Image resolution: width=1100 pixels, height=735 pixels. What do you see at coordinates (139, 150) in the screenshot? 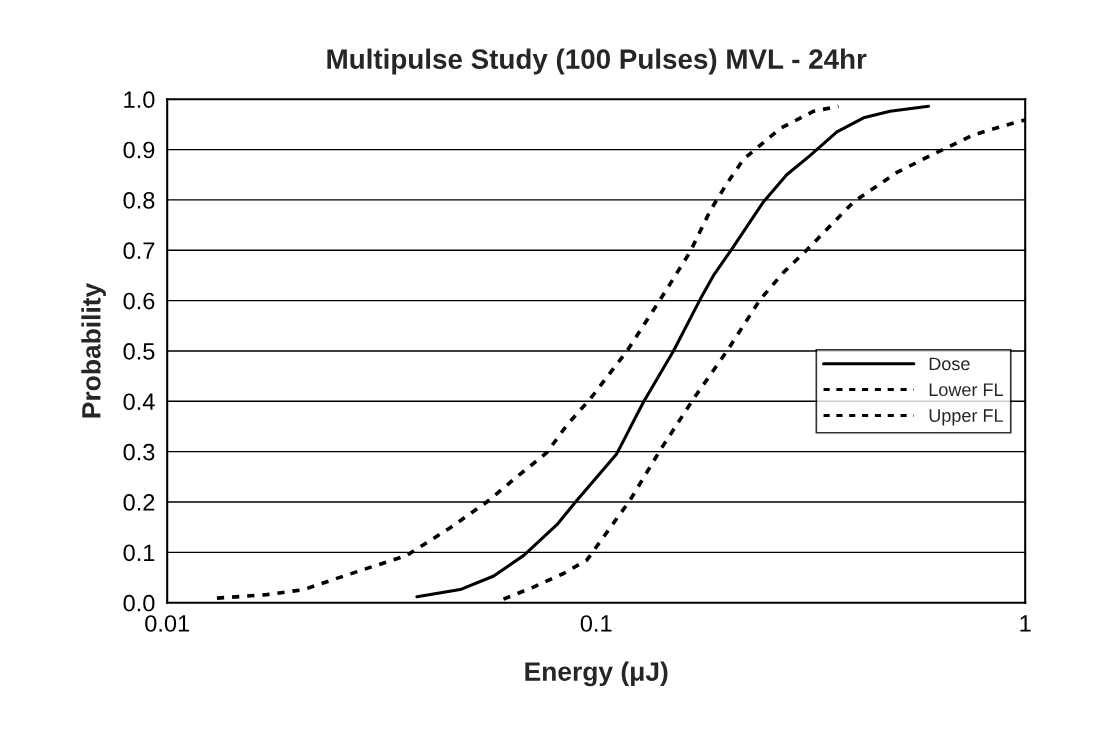
I see `y-tick-label: 0.9` at bounding box center [139, 150].